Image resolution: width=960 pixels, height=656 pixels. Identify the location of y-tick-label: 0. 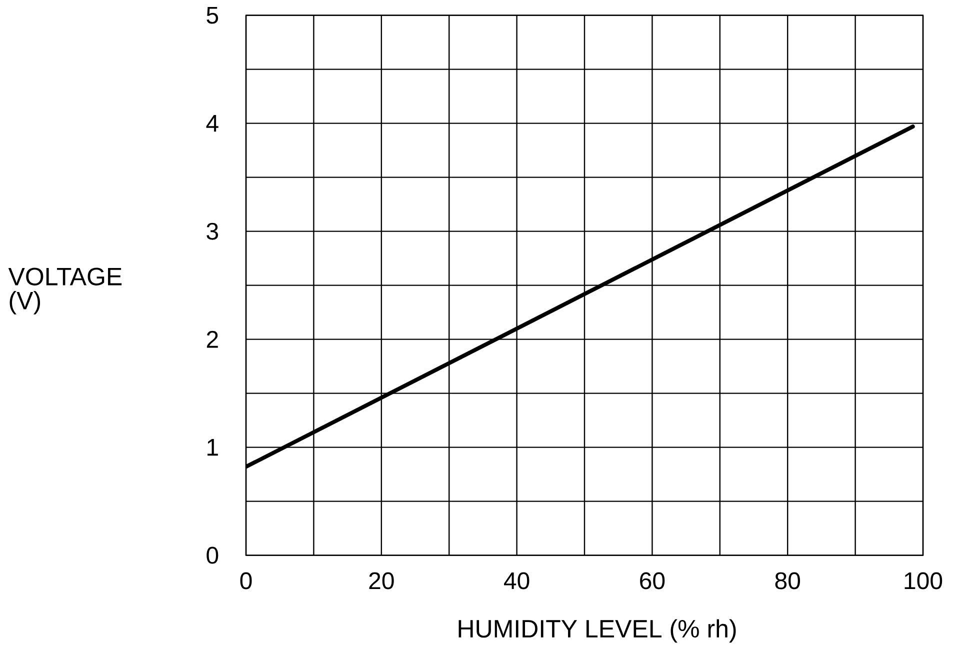
(212, 555).